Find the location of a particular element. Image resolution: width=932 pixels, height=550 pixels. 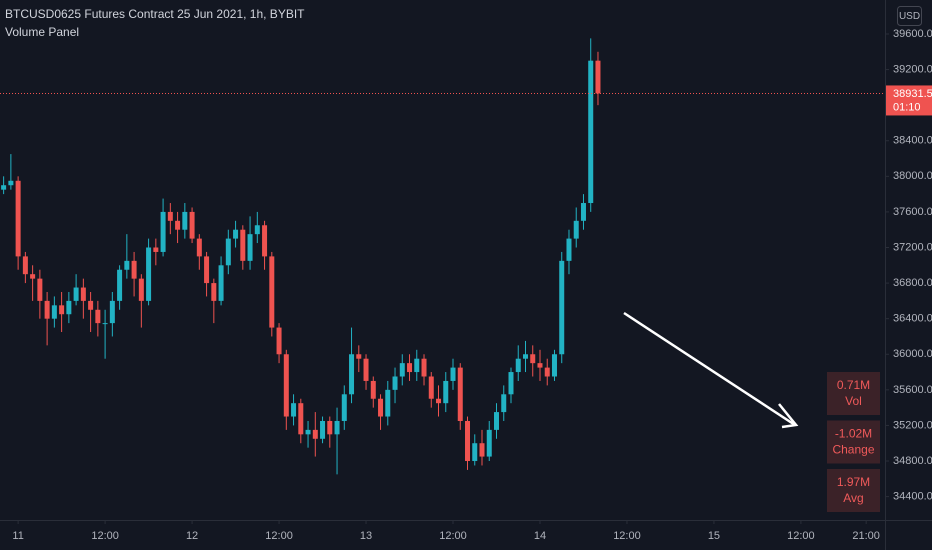

y-tick-label: 38400.0 is located at coordinates (912, 141).